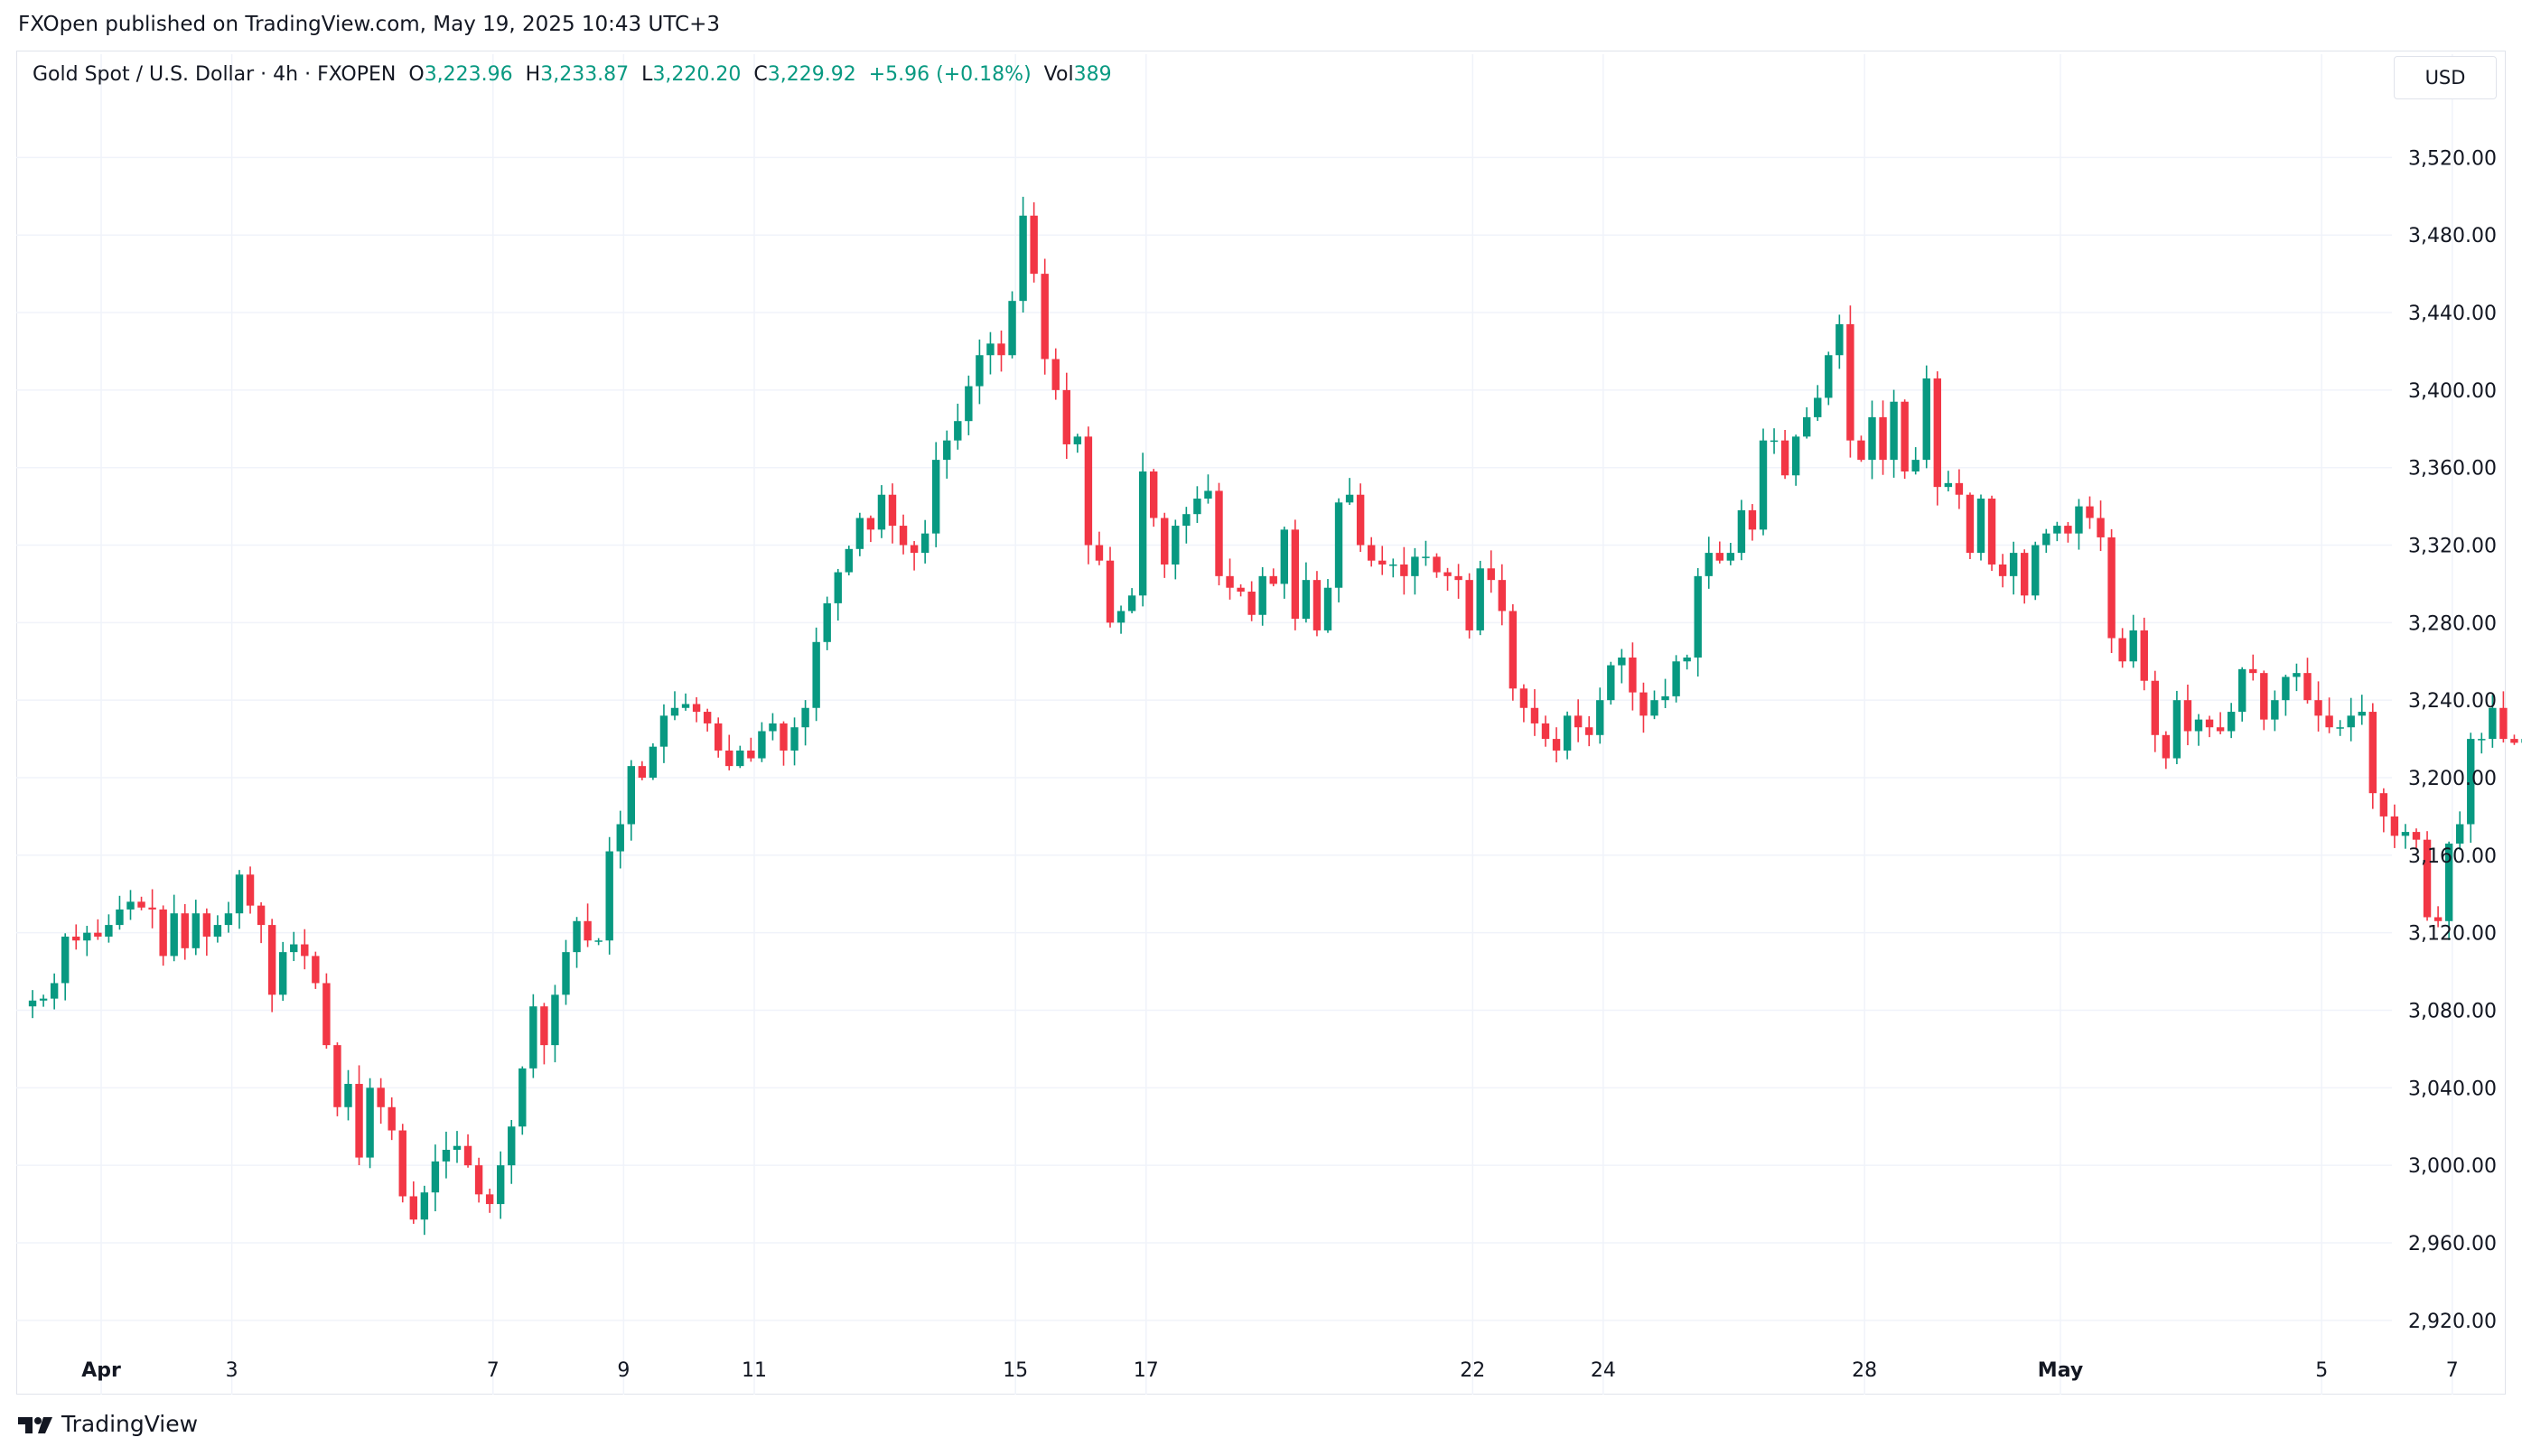 The height and width of the screenshot is (1456, 2522). What do you see at coordinates (2452, 779) in the screenshot?
I see `price-tick-label: 3,200.00` at bounding box center [2452, 779].